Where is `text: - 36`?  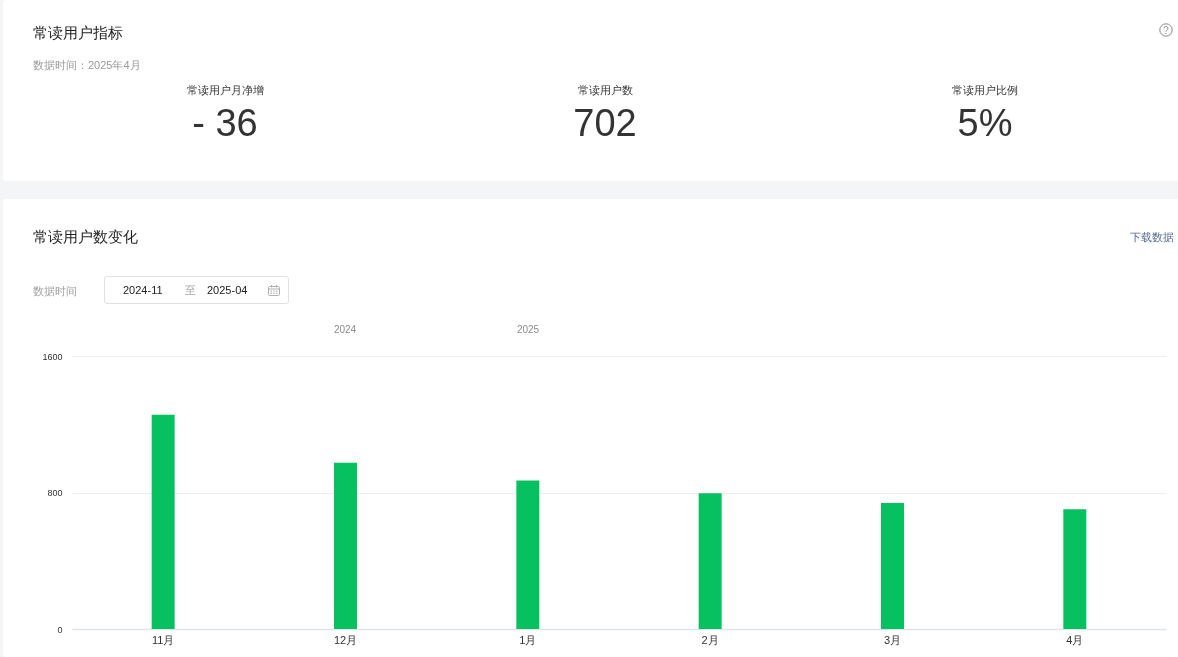
text: - 36 is located at coordinates (225, 123).